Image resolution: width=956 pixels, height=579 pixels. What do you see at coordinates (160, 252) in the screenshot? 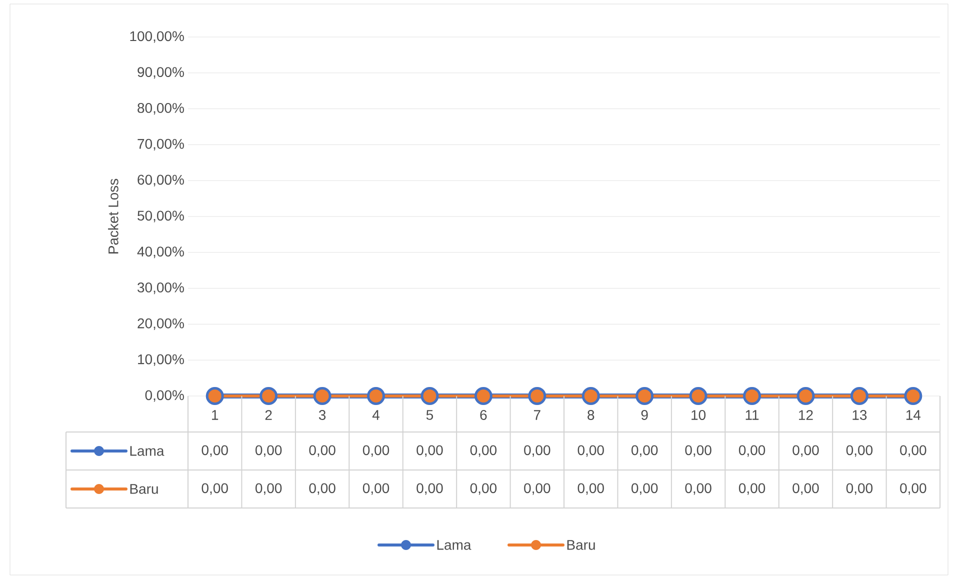
I see `y-tick-label: 40,00%` at bounding box center [160, 252].